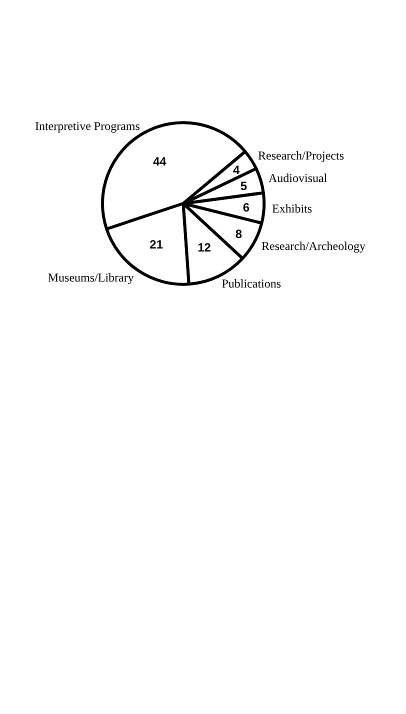 This screenshot has height=714, width=406. I want to click on slice-label: Exhibits, so click(292, 208).